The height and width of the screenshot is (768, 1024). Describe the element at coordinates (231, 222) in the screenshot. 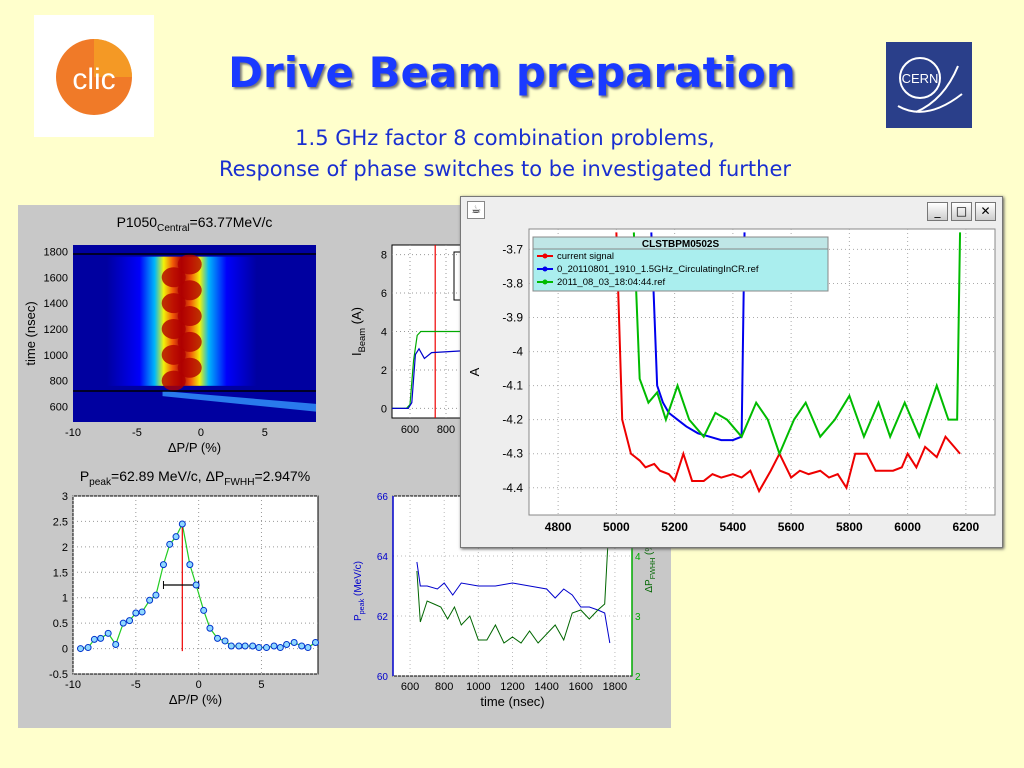

I see `heatmap-title-part: =63.77MeV/c` at that location.